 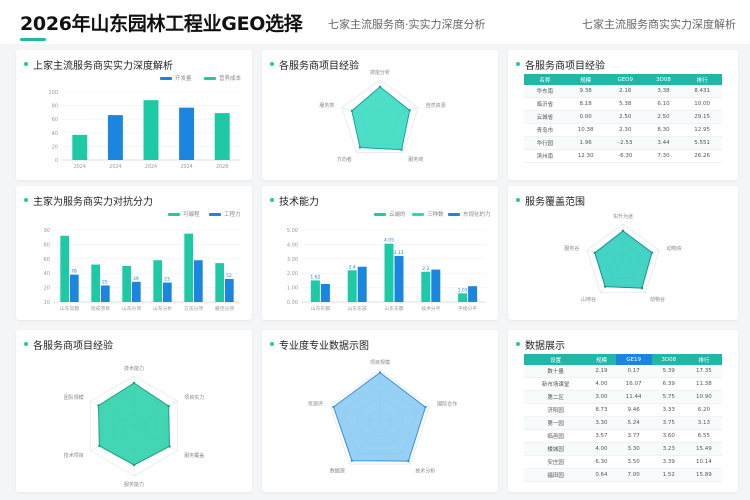 What do you see at coordinates (55, 134) in the screenshot?
I see `y-tick-label: 40` at bounding box center [55, 134].